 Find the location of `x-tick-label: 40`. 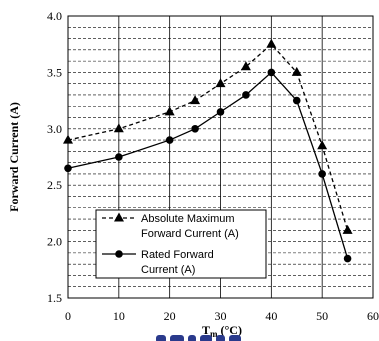

x-tick-label: 40 is located at coordinates (271, 316).